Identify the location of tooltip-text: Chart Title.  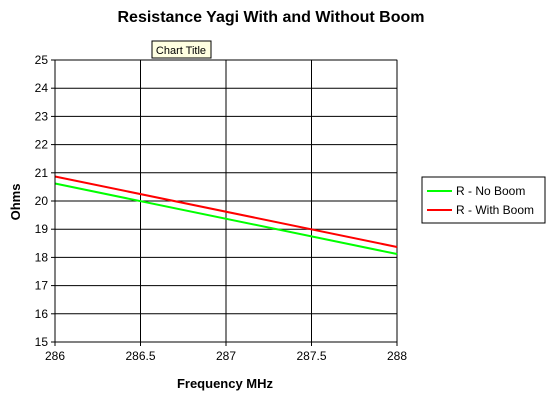
(181, 51).